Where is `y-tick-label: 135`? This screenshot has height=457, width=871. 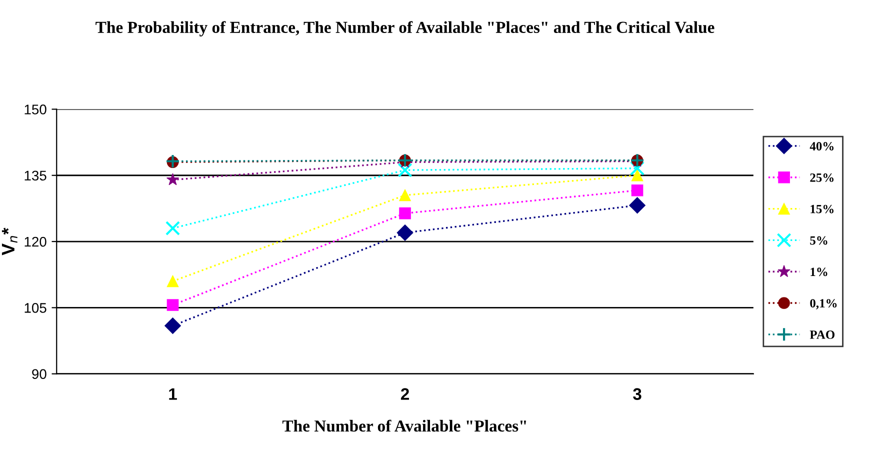
y-tick-label: 135 is located at coordinates (35, 175).